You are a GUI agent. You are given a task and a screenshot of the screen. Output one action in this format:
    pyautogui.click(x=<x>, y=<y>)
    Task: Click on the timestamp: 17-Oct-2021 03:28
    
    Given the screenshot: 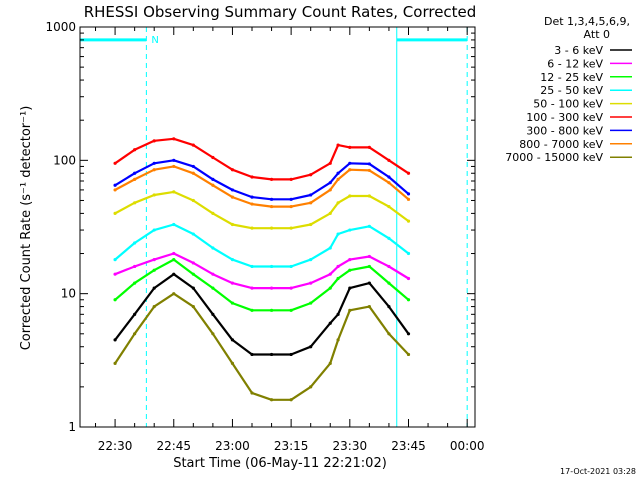 What is the action you would take?
    pyautogui.click(x=598, y=471)
    